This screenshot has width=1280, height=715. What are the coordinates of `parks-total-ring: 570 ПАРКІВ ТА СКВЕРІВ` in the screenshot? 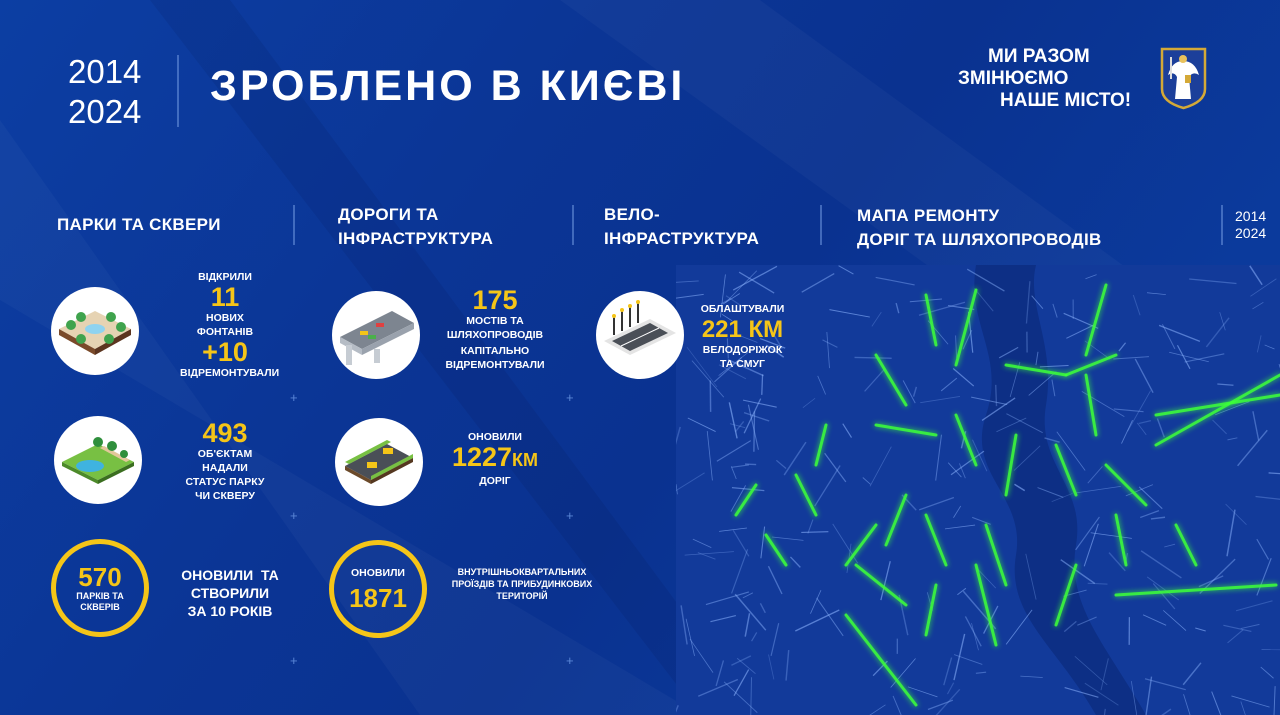 It's located at (100, 588).